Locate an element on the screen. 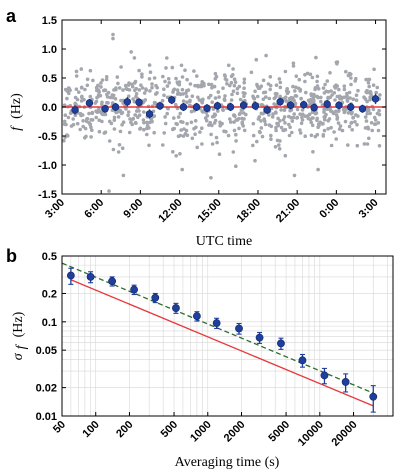 The height and width of the screenshot is (472, 415). x-tick-label: 500 is located at coordinates (169, 429).